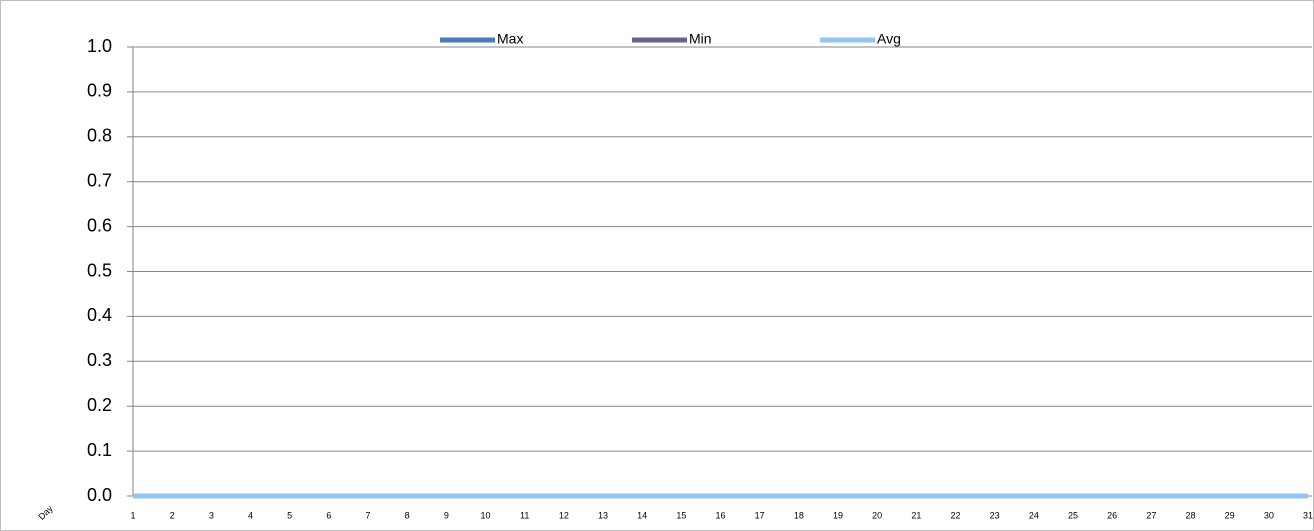  What do you see at coordinates (995, 515) in the screenshot?
I see `x-tick-label: 23` at bounding box center [995, 515].